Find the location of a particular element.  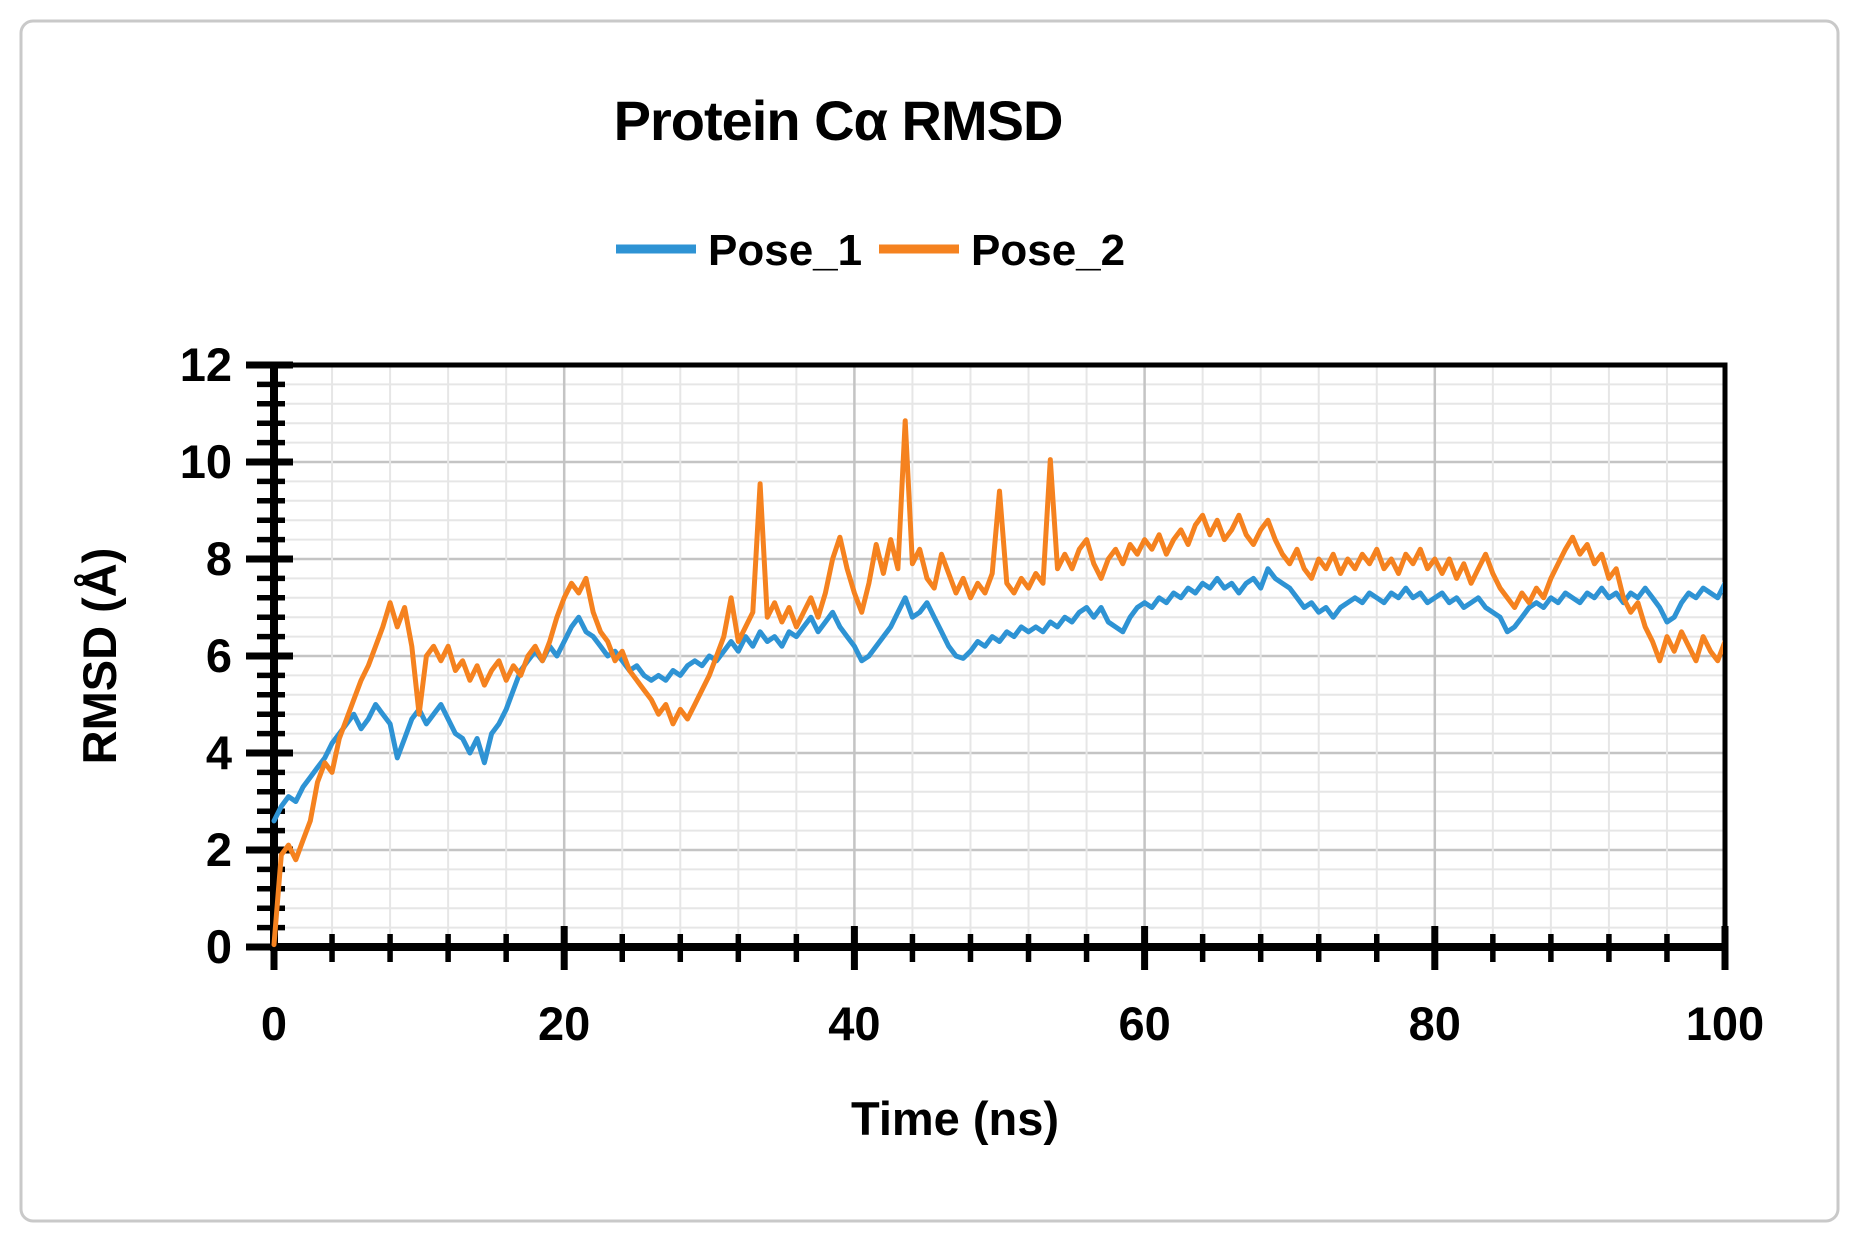

chart-title: Protein Cα RMSD is located at coordinates (838, 120).